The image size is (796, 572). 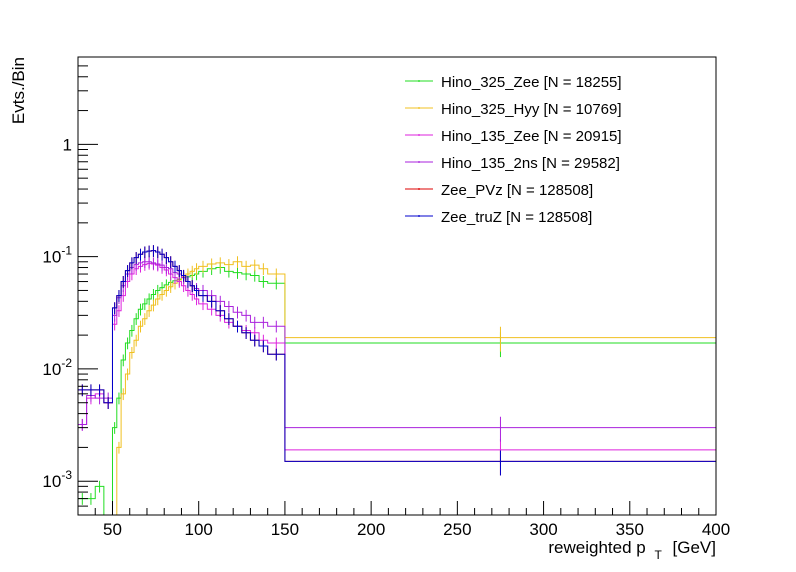 What do you see at coordinates (285, 529) in the screenshot?
I see `x-tick-label: 150` at bounding box center [285, 529].